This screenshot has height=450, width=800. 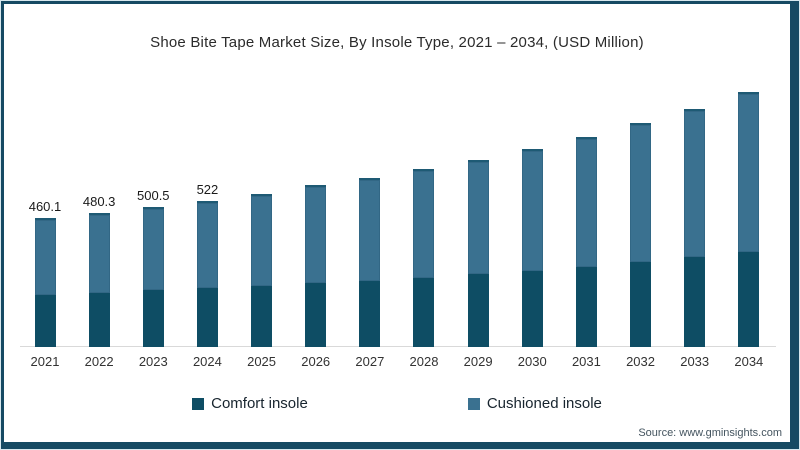 I want to click on bar-total-label: 500.5, so click(x=153, y=195).